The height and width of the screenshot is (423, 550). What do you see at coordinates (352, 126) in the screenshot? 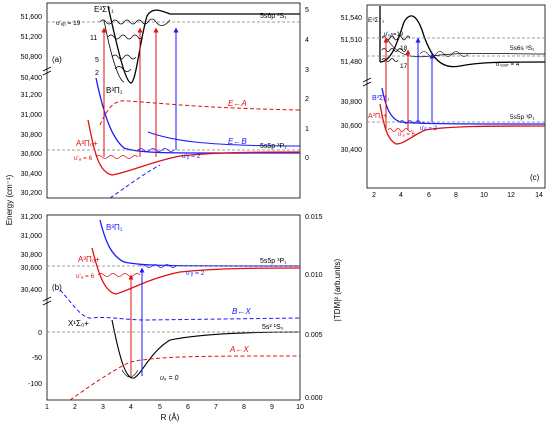
I see `ytick-c-30600: 30,600` at bounding box center [352, 126].